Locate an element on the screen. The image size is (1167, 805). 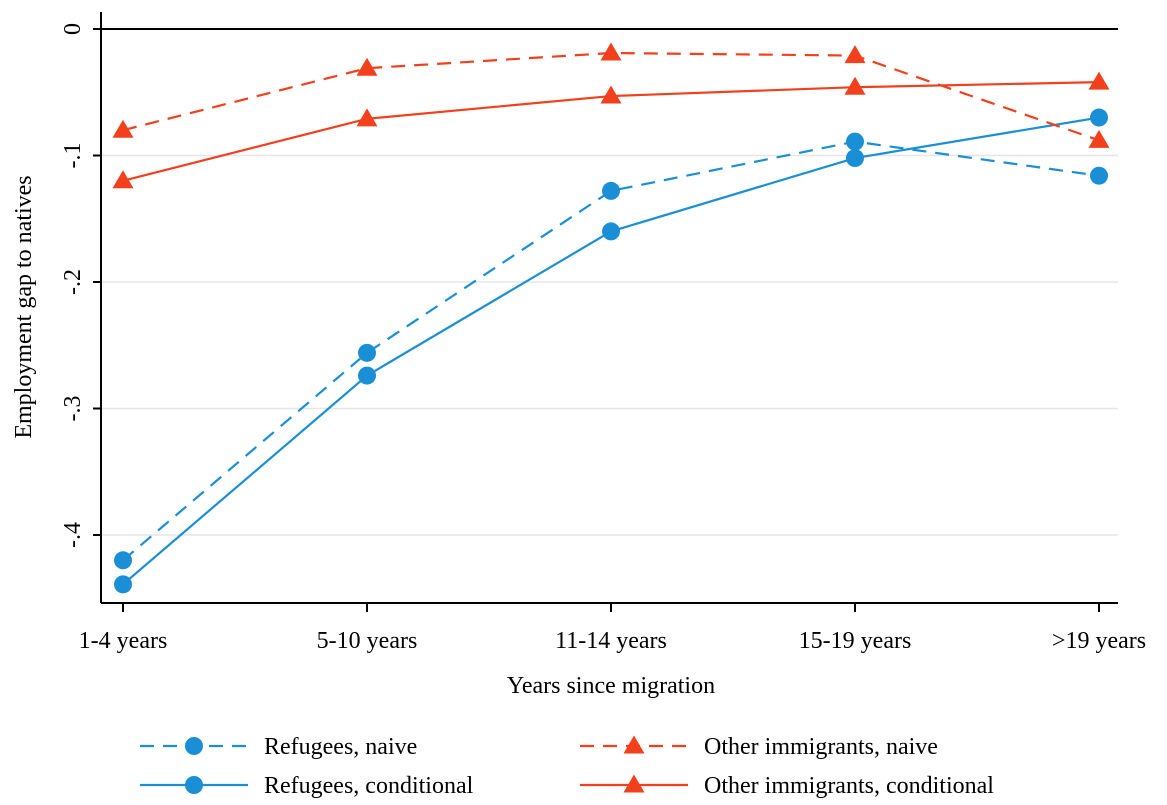
y-axis-title: Employment gap to natives is located at coordinates (24, 306).